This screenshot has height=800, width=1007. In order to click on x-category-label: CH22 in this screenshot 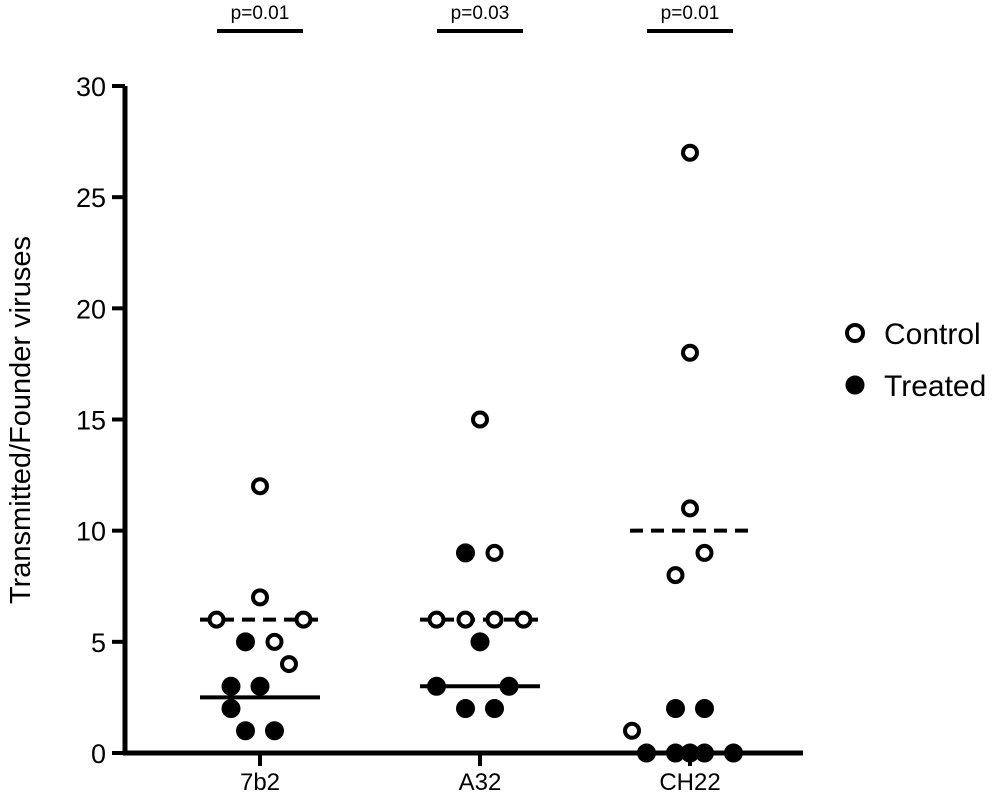, I will do `click(689, 782)`.